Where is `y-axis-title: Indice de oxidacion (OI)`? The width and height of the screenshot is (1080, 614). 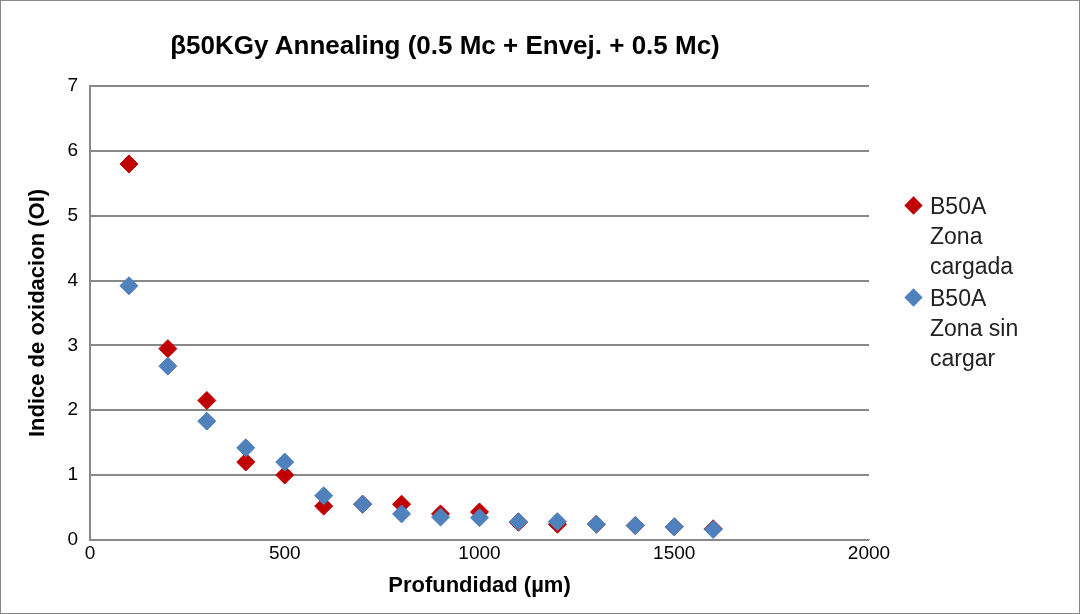
y-axis-title: Indice de oxidacion (OI) is located at coordinates (37, 313).